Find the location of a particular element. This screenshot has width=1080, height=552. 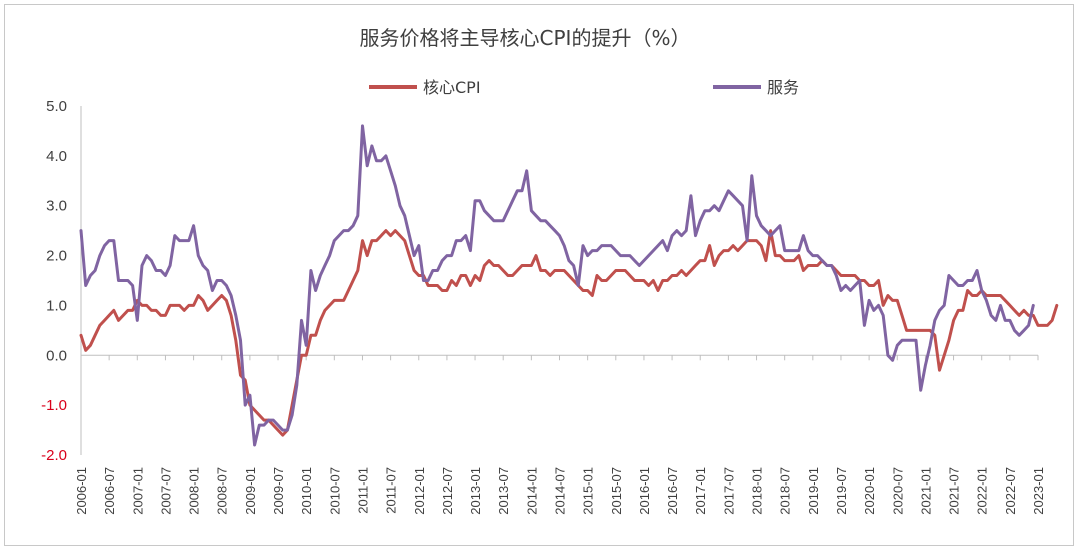

x-tick-label: 2018-01 is located at coordinates (757, 491).